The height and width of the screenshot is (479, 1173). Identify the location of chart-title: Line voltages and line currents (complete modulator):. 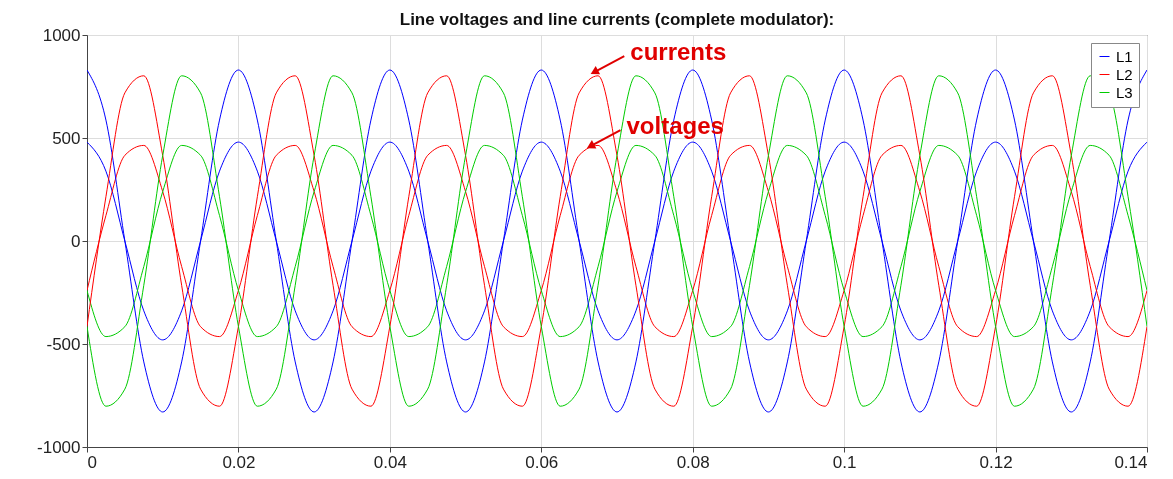
(617, 19).